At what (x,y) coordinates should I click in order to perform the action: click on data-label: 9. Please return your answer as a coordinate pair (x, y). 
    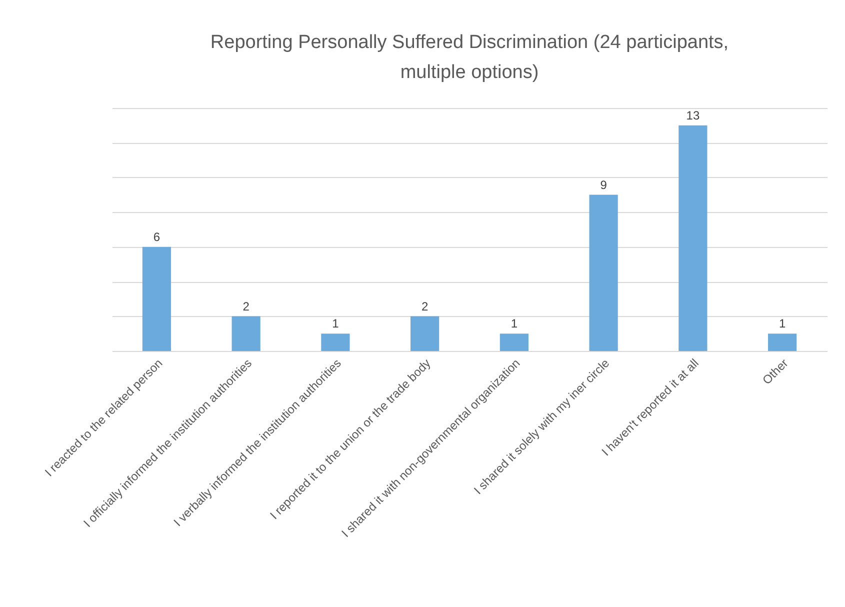
    Looking at the image, I should click on (604, 185).